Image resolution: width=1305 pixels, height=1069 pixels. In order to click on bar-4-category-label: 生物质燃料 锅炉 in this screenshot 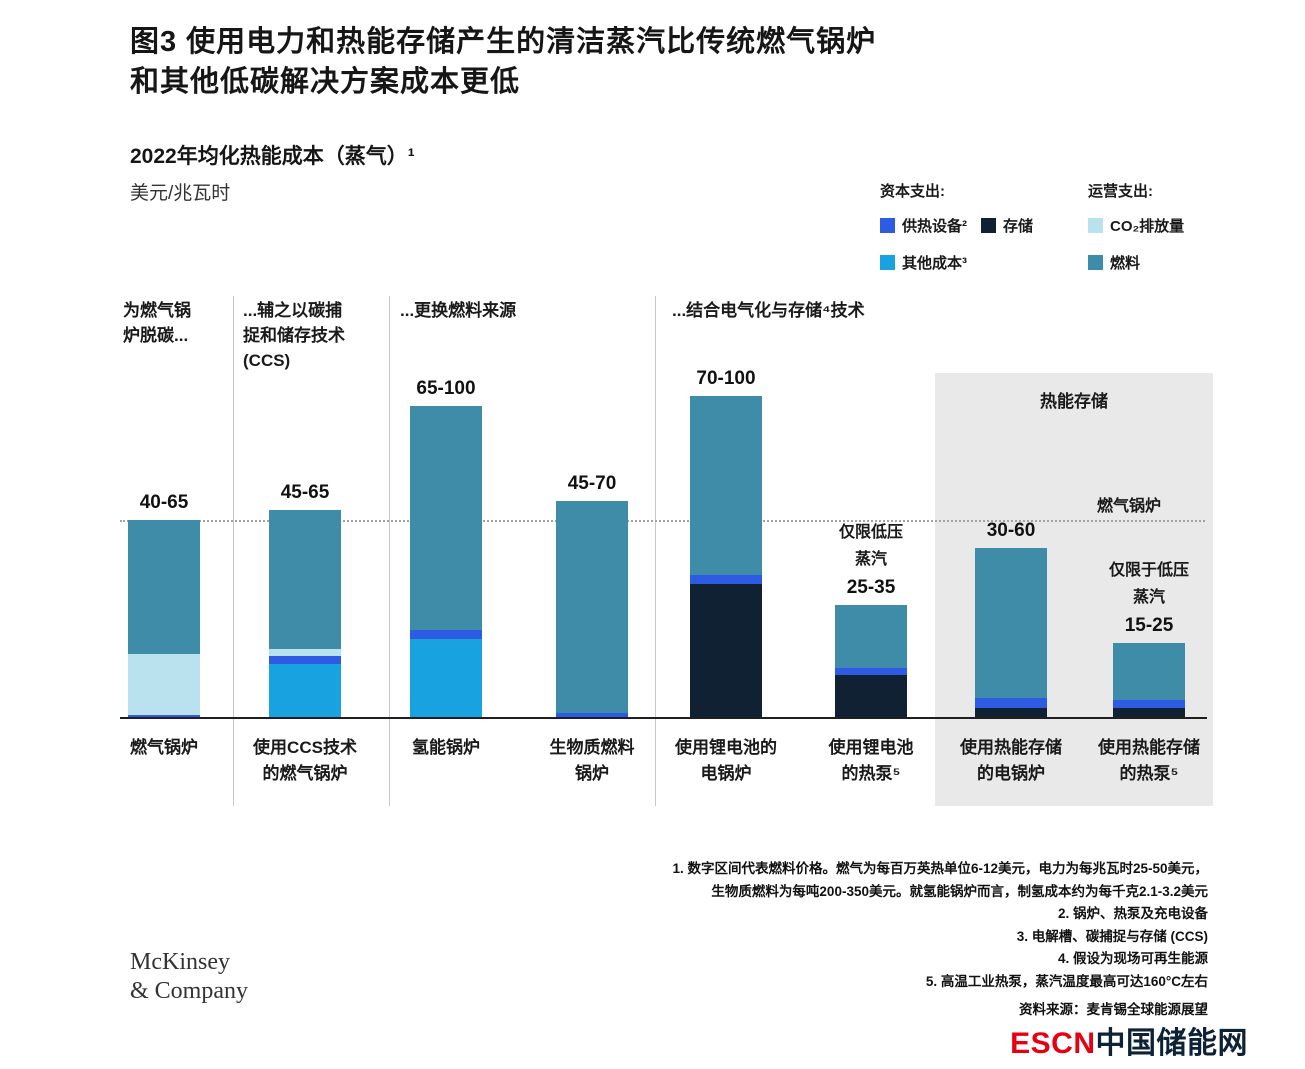, I will do `click(592, 760)`.